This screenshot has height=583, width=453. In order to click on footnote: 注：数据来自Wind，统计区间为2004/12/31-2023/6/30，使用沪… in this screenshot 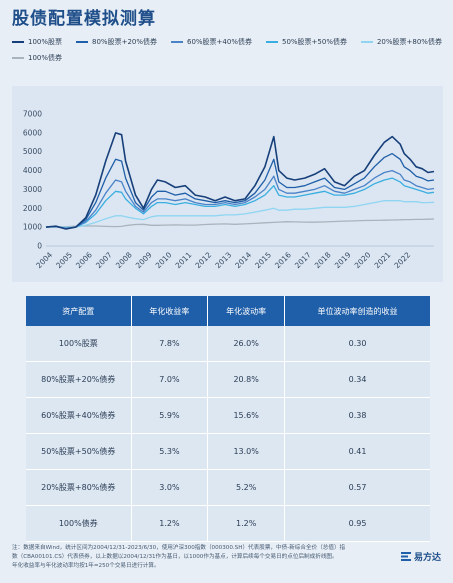, I will do `click(202, 557)`.